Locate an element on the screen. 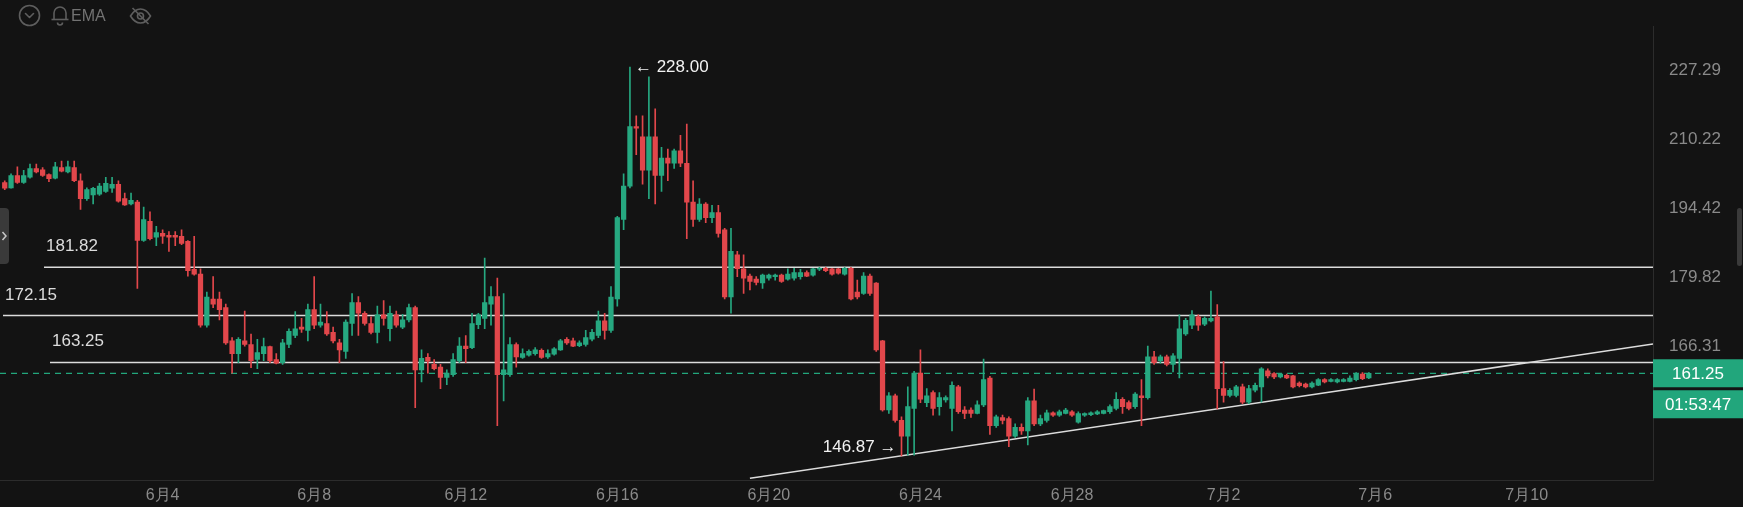 Image resolution: width=1743 pixels, height=507 pixels. ref-line-label: 161.25 is located at coordinates (1698, 374).